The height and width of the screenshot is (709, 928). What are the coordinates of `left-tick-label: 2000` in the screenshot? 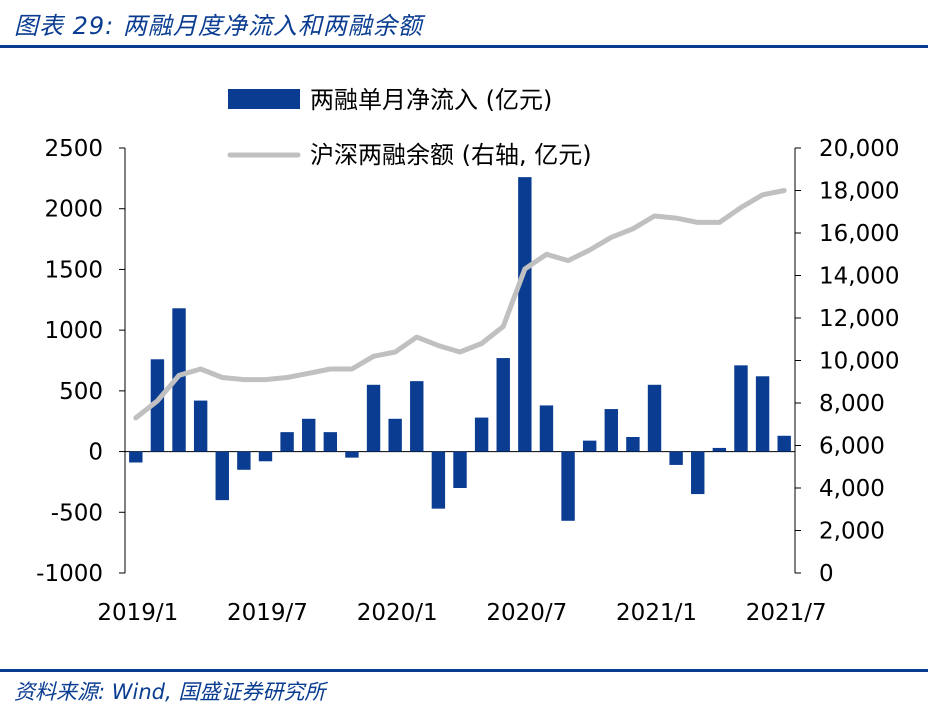 It's located at (73, 210).